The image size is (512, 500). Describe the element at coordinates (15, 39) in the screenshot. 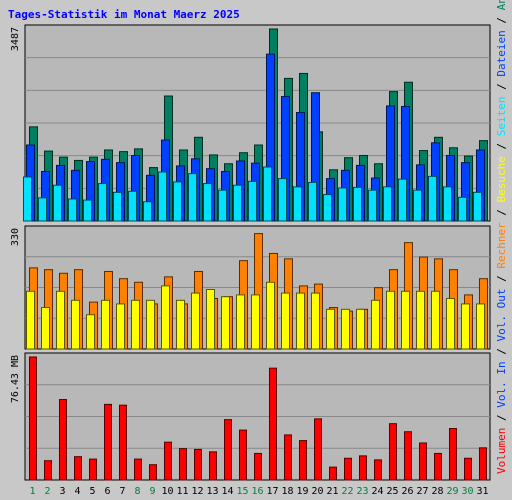

I see `panel-top-max-label: 3487` at that location.